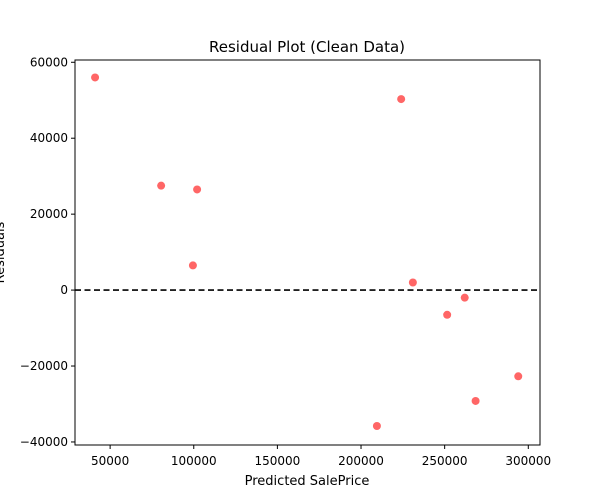 The image size is (600, 500). I want to click on x-tick-label: 100000, so click(194, 461).